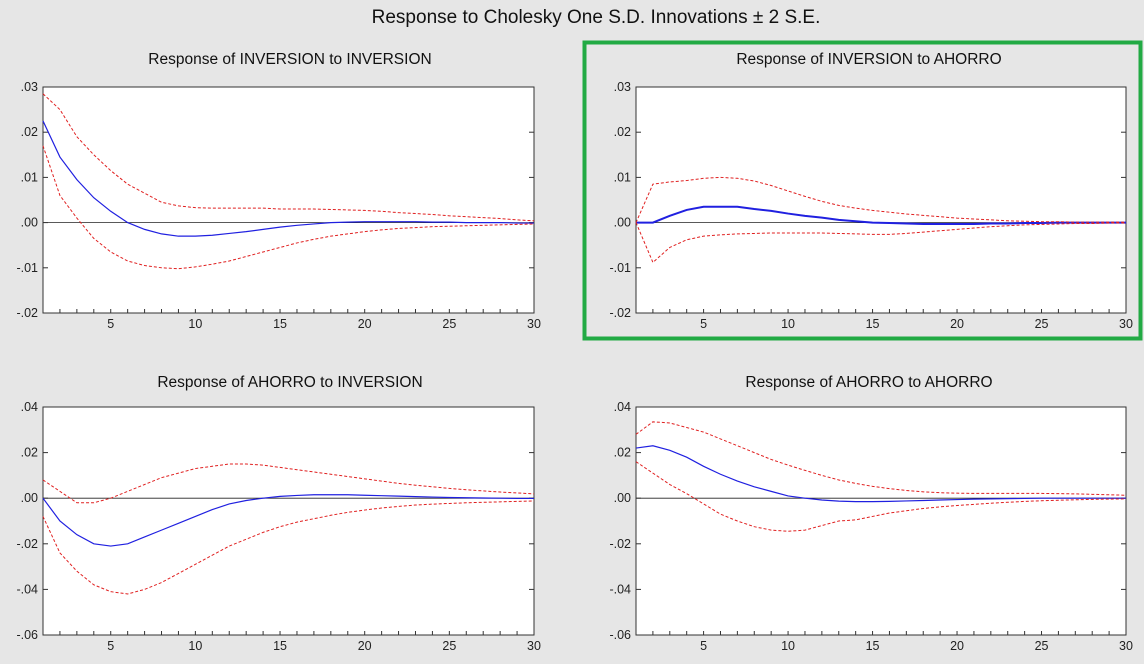 This screenshot has height=664, width=1144. Describe the element at coordinates (868, 59) in the screenshot. I see `panel-title: Response of INVERSION to AHORRO` at that location.